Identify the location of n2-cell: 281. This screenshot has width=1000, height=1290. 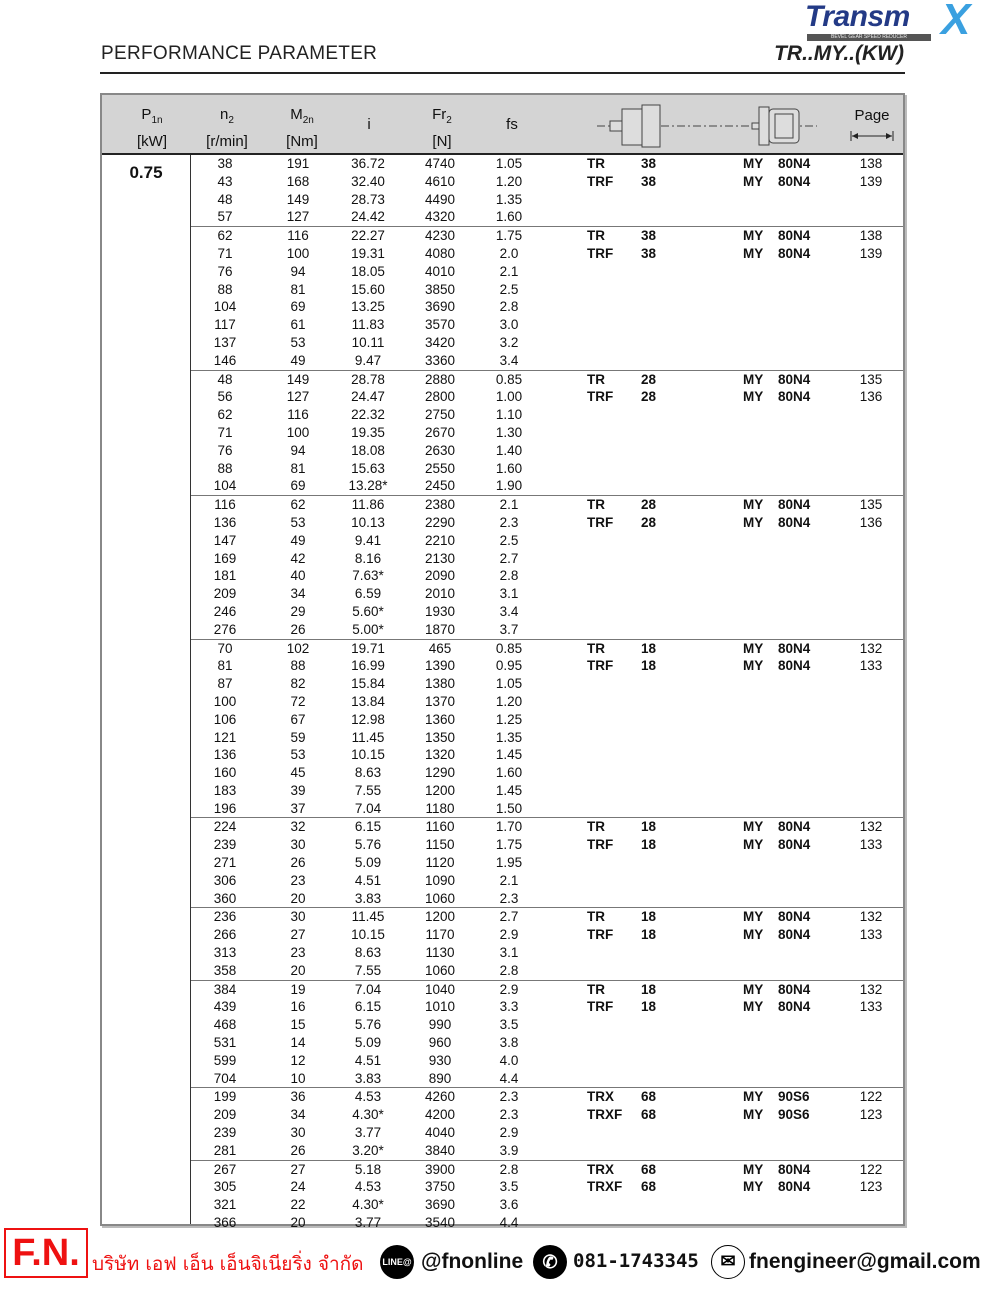
(225, 1150).